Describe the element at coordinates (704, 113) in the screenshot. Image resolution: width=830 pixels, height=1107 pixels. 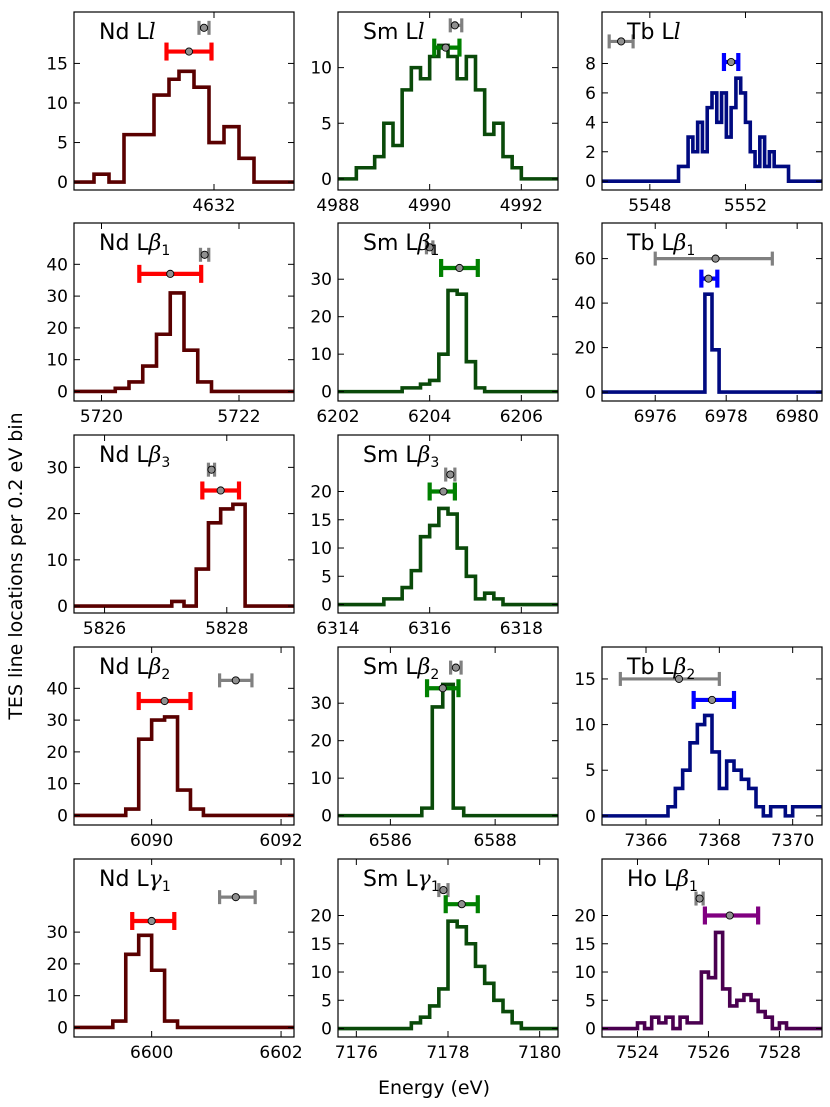
I see `panel-tb-ll: 5548 5552 0 2 4 6 8 Tb Ll` at that location.